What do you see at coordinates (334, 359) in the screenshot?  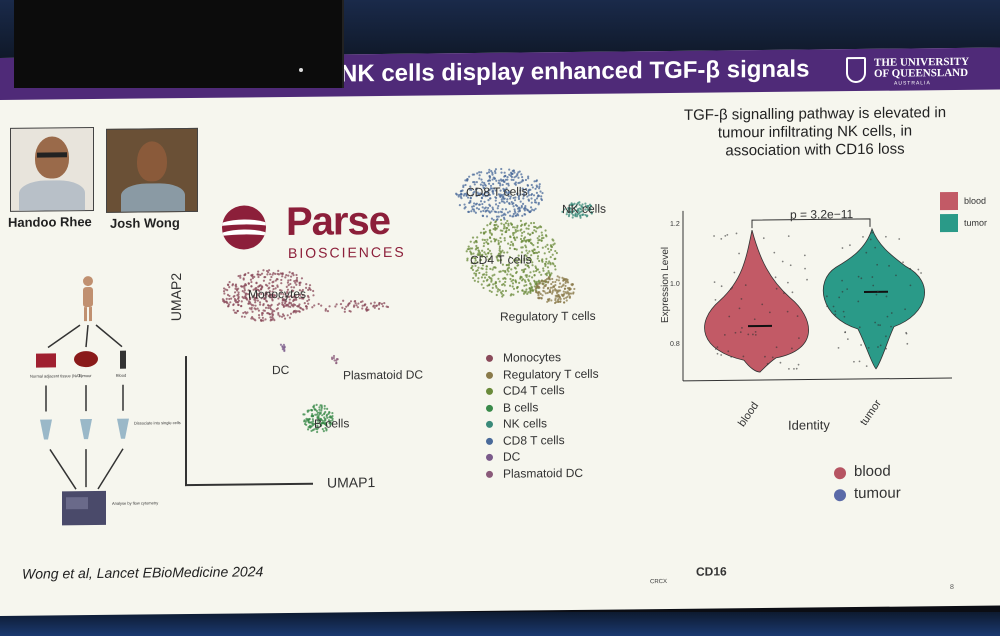 I see `cluster-pdc` at bounding box center [334, 359].